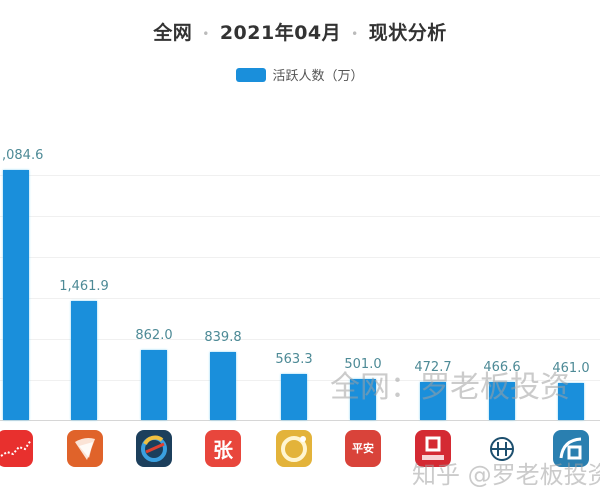 The width and height of the screenshot is (600, 500). What do you see at coordinates (223, 337) in the screenshot?
I see `data-label: 839.8` at bounding box center [223, 337].